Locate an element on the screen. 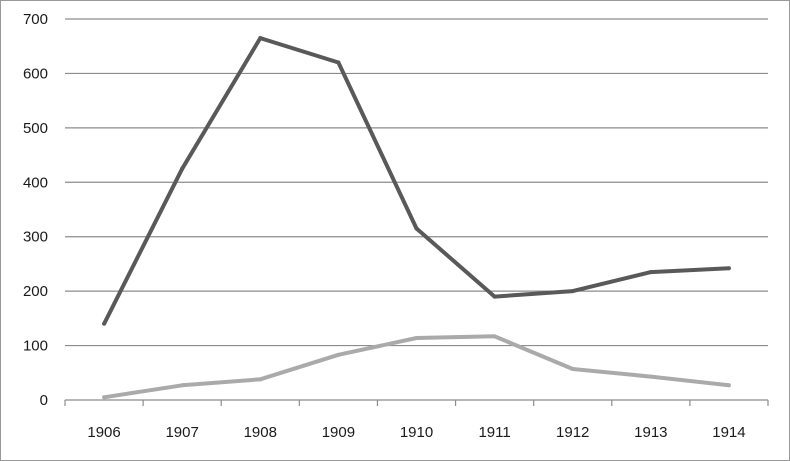 This screenshot has height=461, width=790. series-1-point-1906 is located at coordinates (104, 323).